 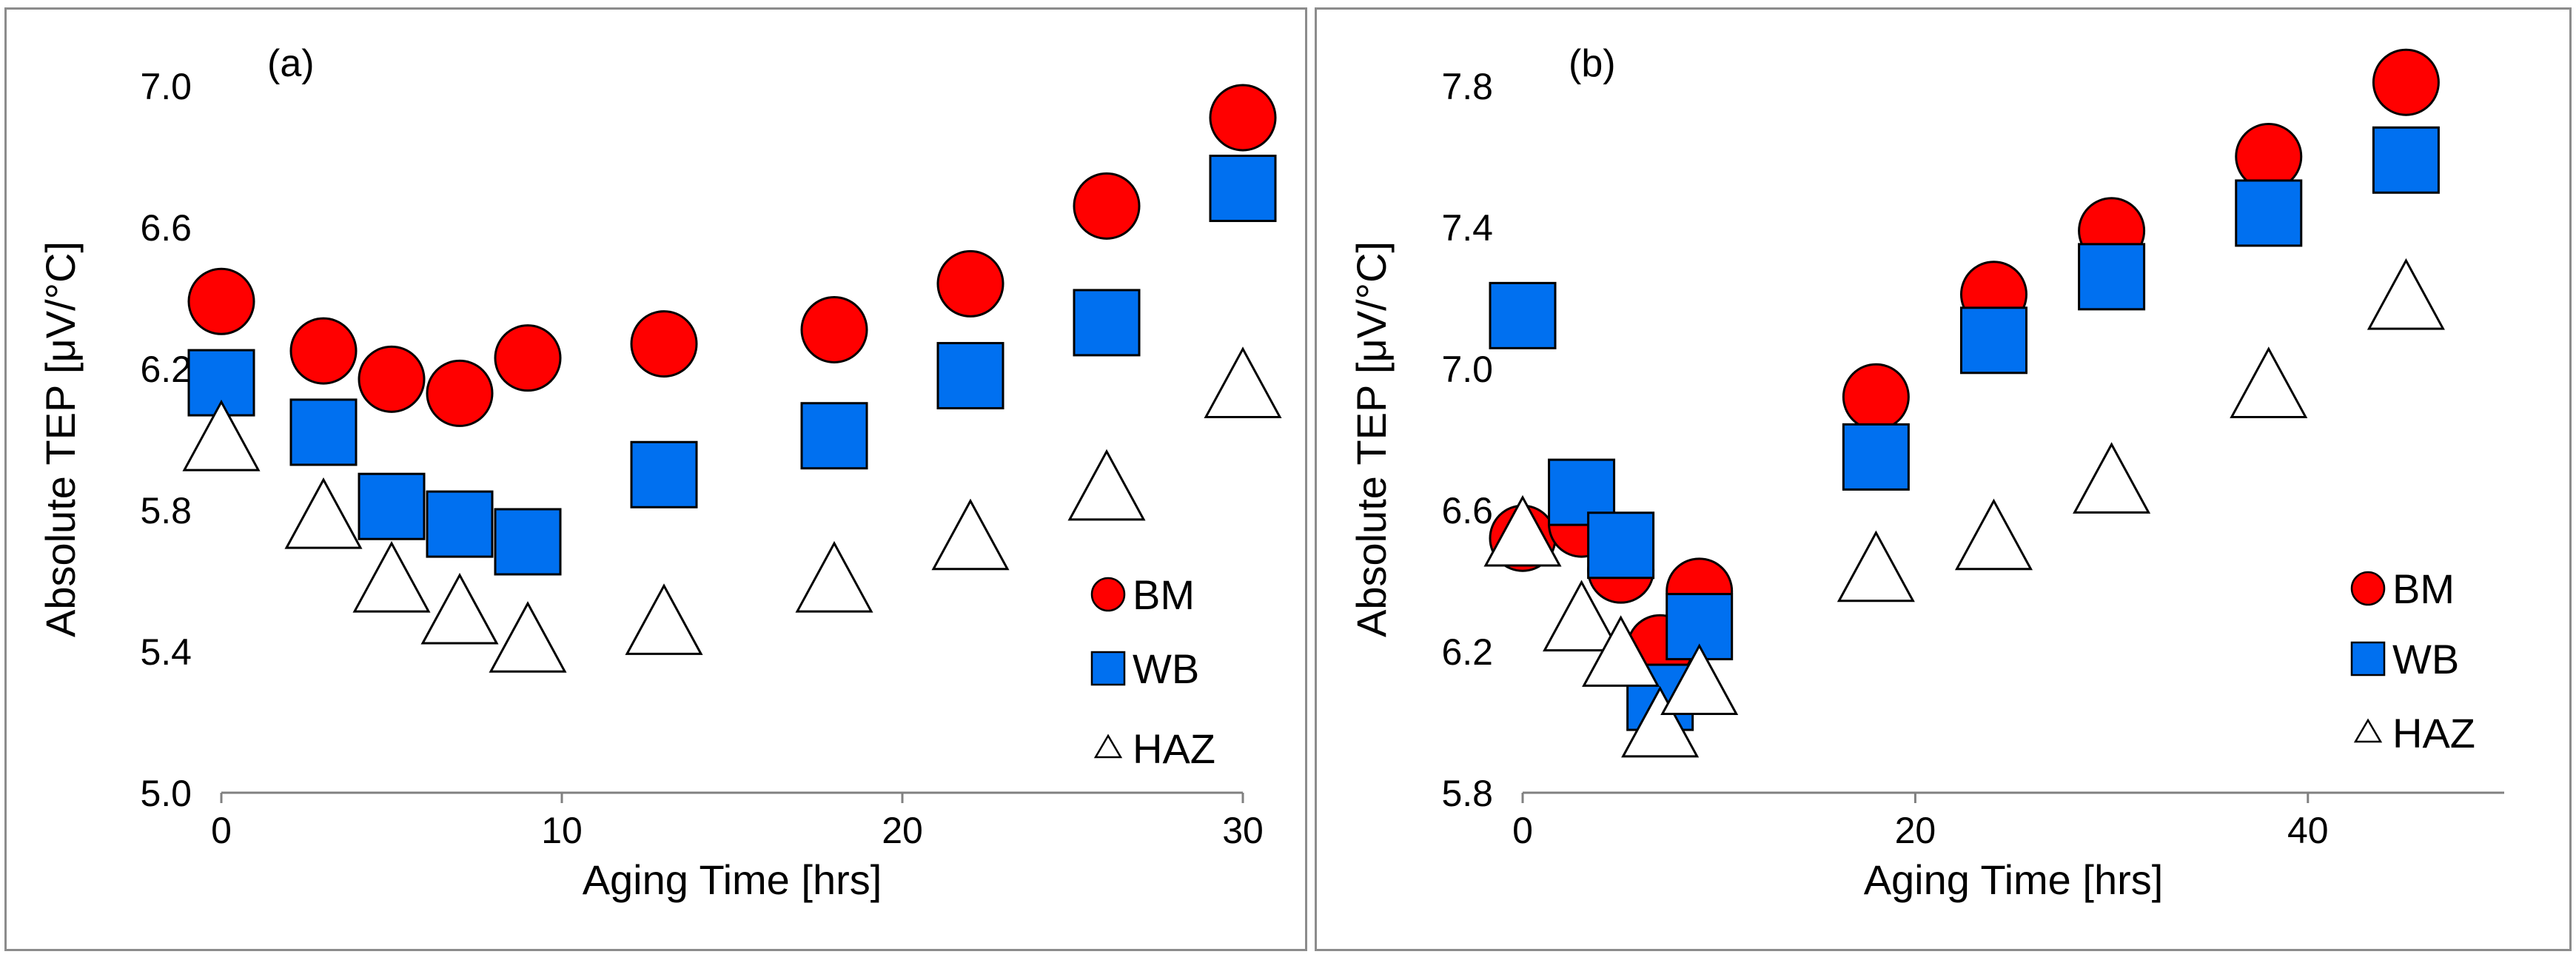 What do you see at coordinates (166, 793) in the screenshot?
I see `y-tick-label: 5.0` at bounding box center [166, 793].